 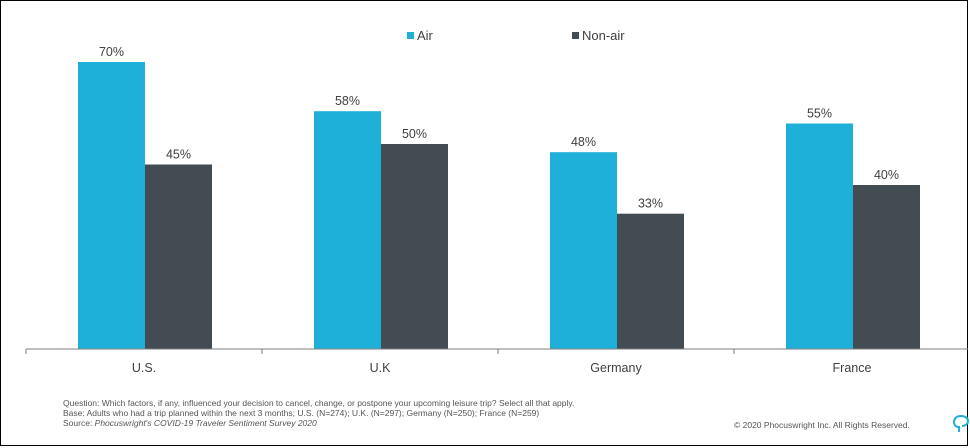 I want to click on x-tick-label-us: U.S., so click(x=144, y=368).